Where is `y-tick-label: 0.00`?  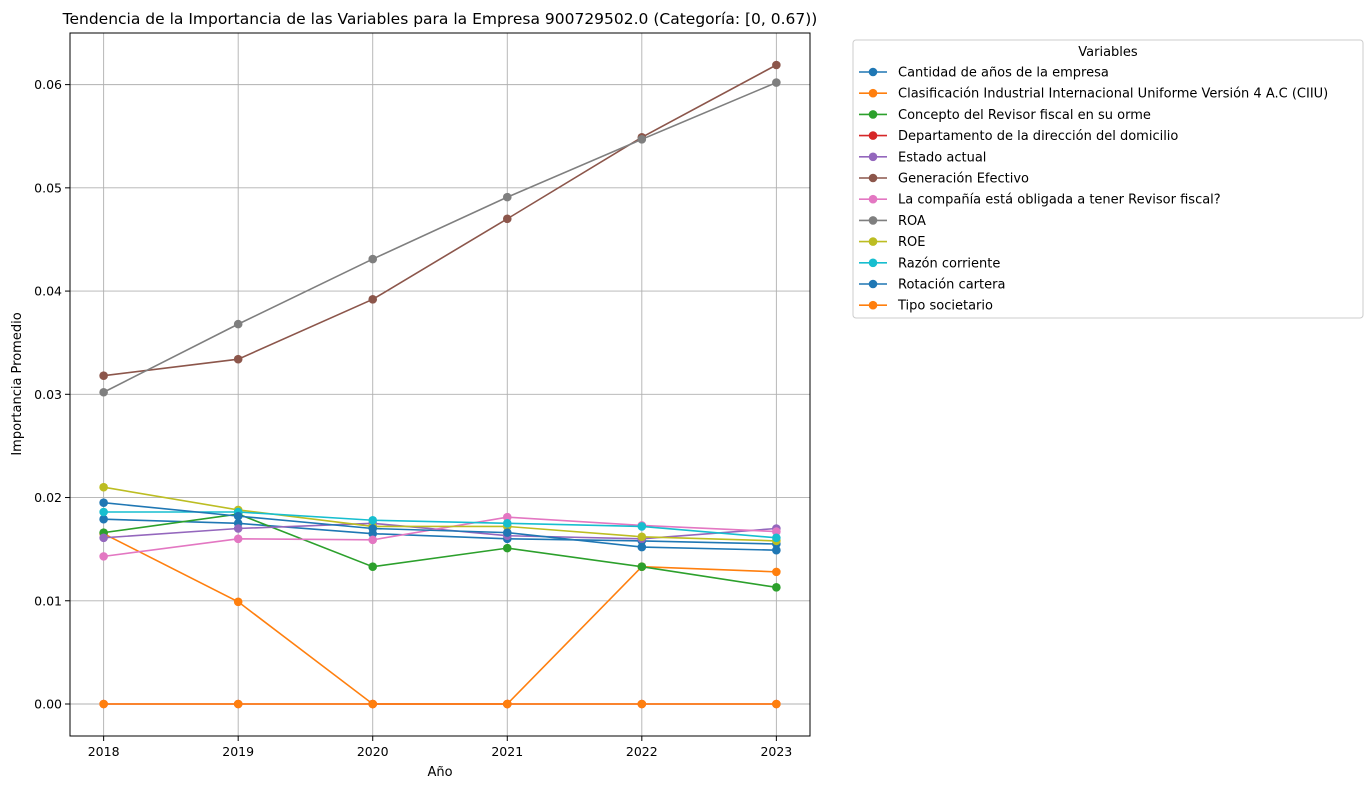 y-tick-label: 0.00 is located at coordinates (48, 703).